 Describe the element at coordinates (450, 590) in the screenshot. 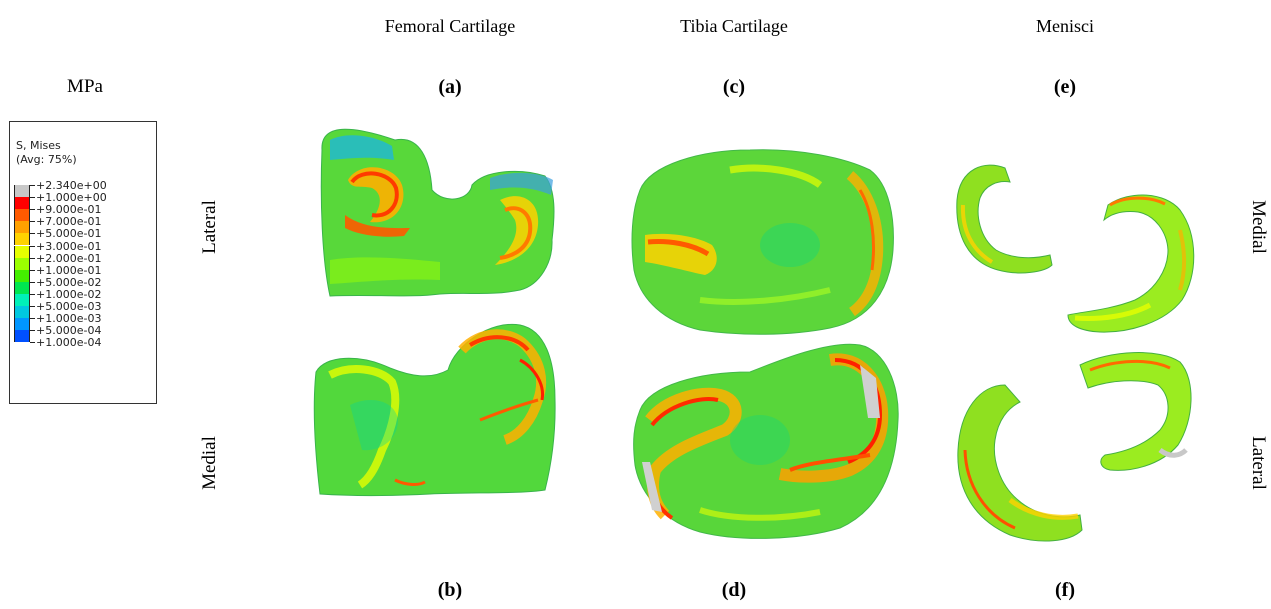

I see `panel-label-b: (b)` at that location.